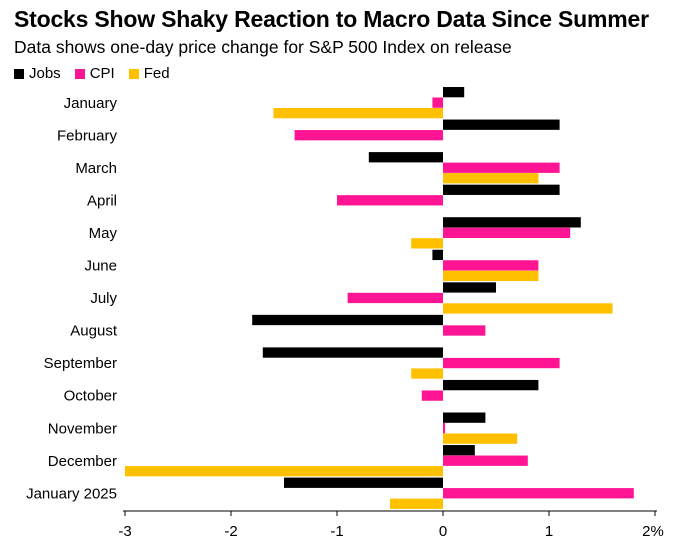  Describe the element at coordinates (485, 460) in the screenshot. I see `bar-cpi-december` at that location.